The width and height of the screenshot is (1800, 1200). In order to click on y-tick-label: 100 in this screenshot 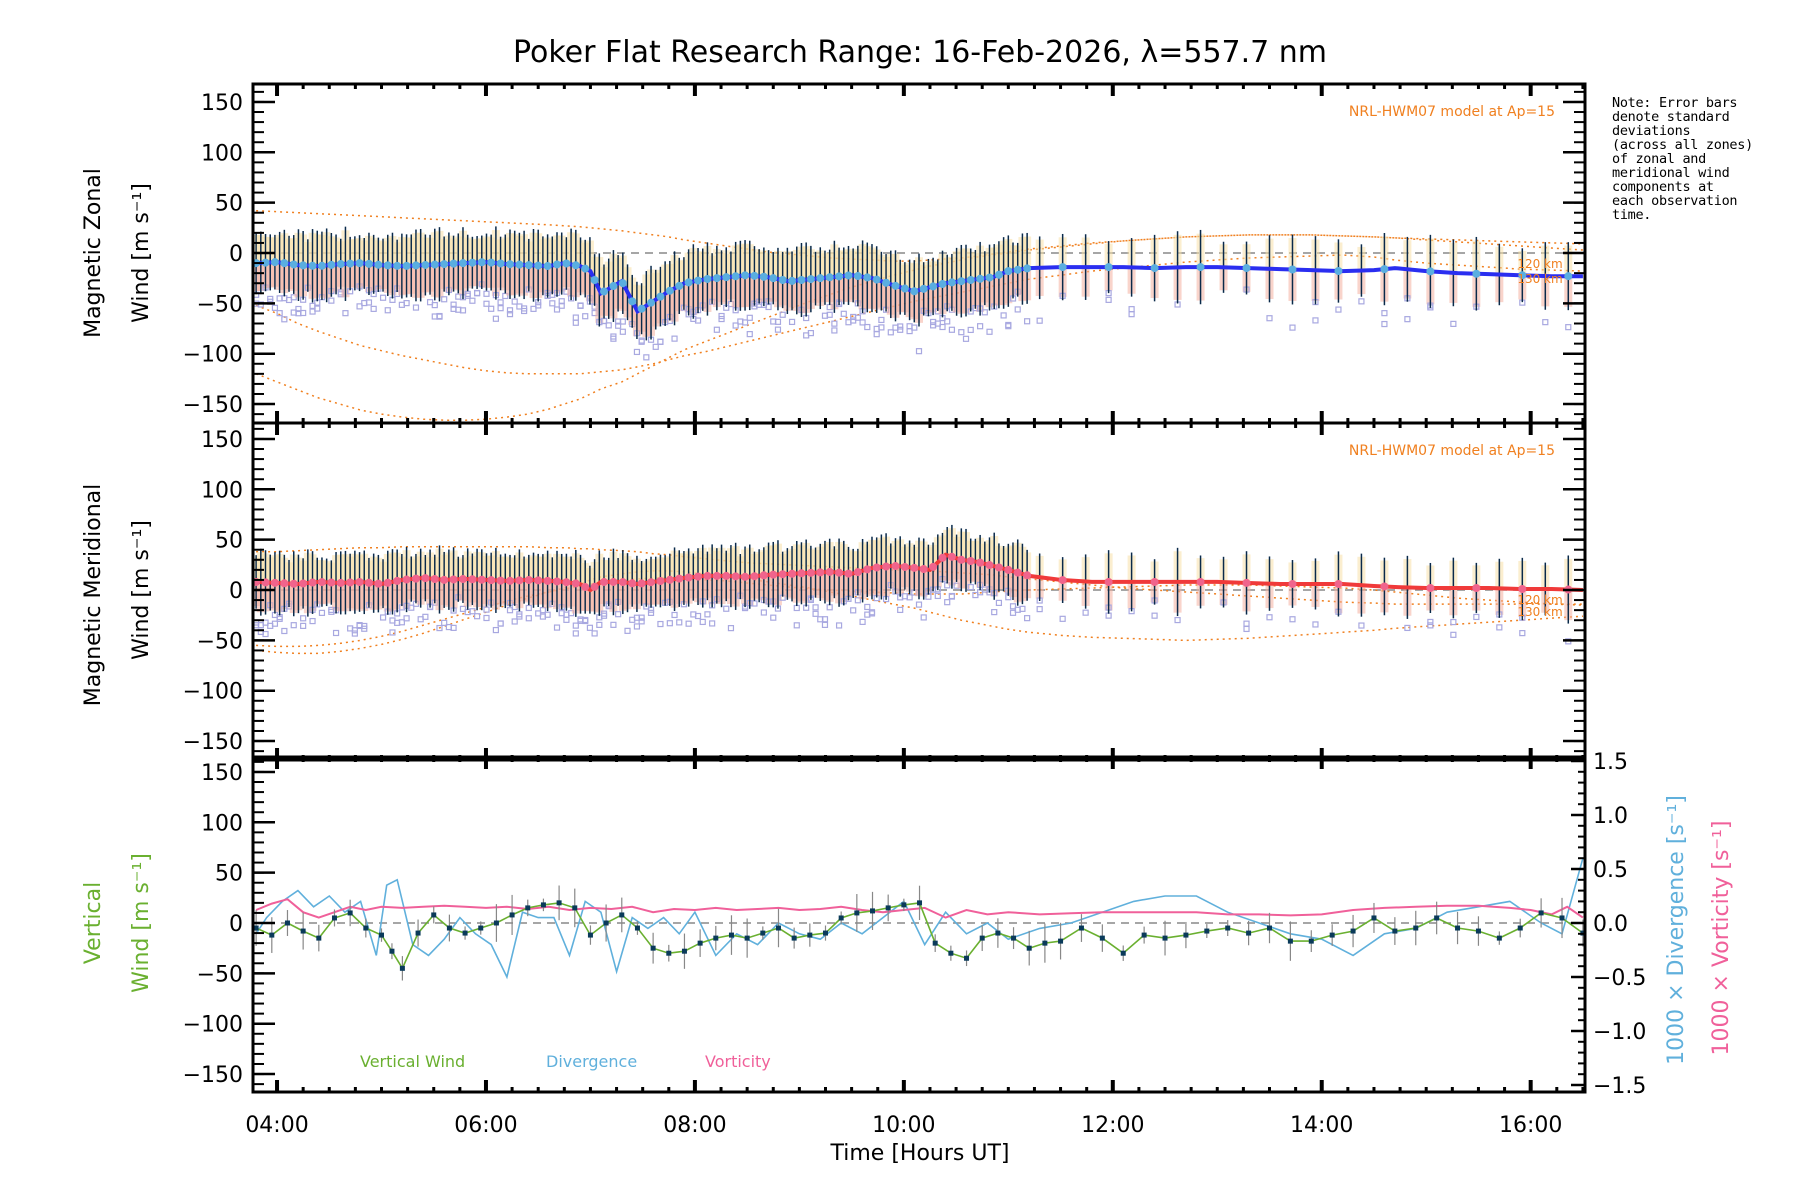, I will do `click(222, 490)`.